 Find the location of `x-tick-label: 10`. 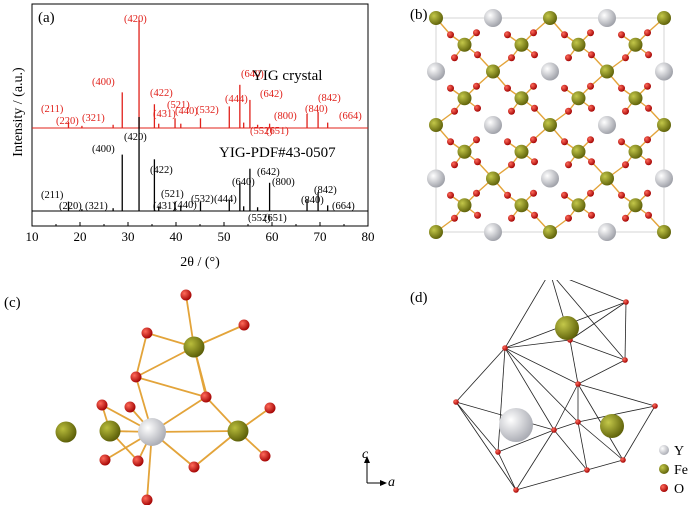

x-tick-label: 10 is located at coordinates (32, 236).